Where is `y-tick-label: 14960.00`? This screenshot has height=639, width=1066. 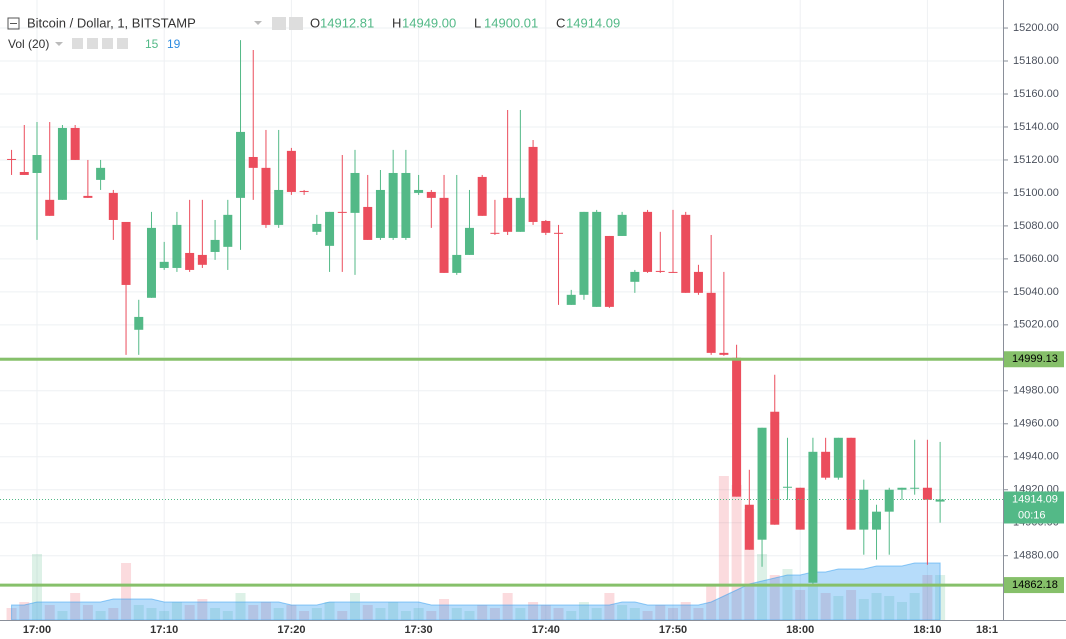 y-tick-label: 14960.00 is located at coordinates (1036, 424).